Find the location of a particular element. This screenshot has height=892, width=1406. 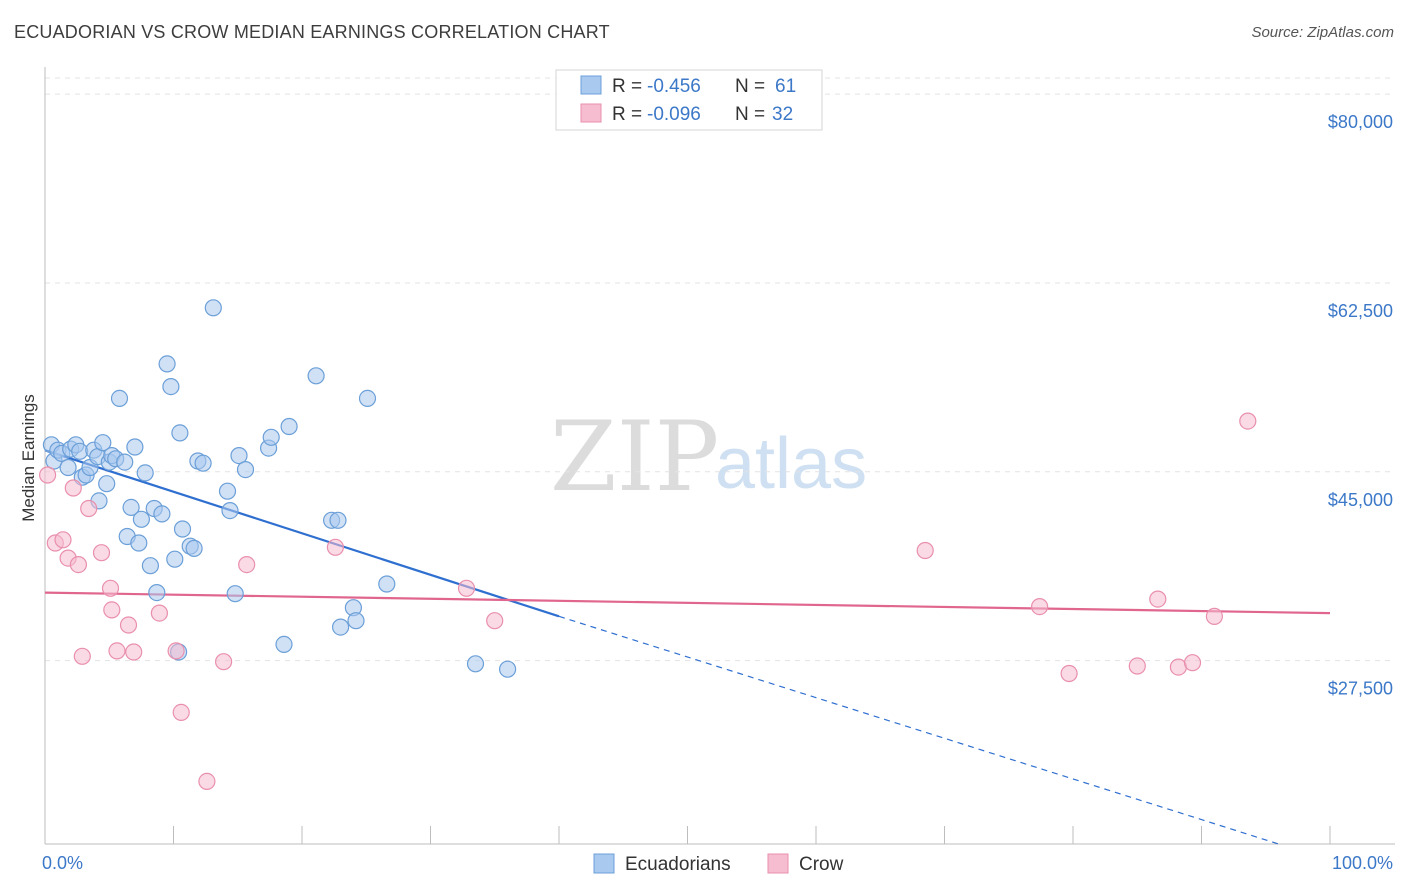

legend-swatch-ecuadorians is located at coordinates (591, 85).